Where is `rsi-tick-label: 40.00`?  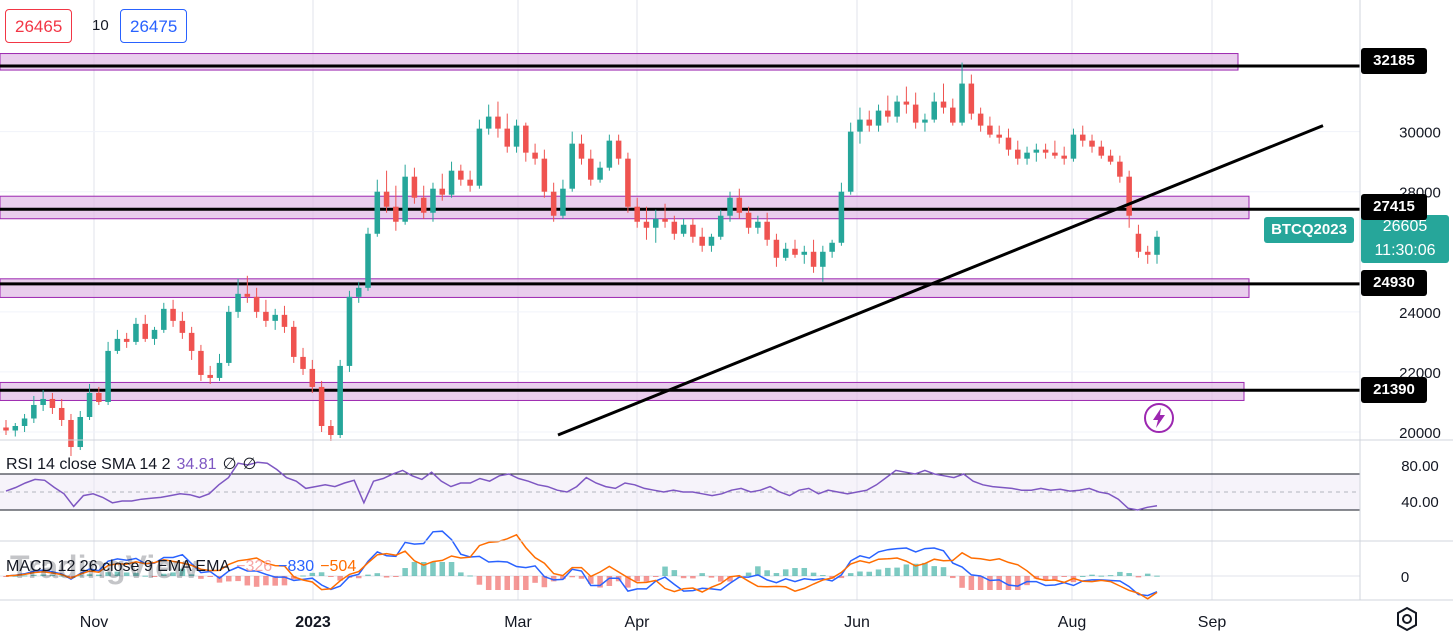
rsi-tick-label: 40.00 is located at coordinates (1420, 502).